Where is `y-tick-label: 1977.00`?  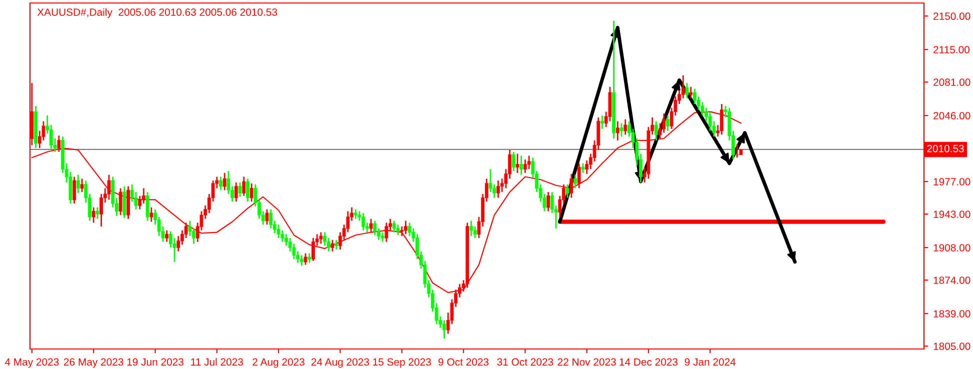
y-tick-label: 1977.00 is located at coordinates (952, 182).